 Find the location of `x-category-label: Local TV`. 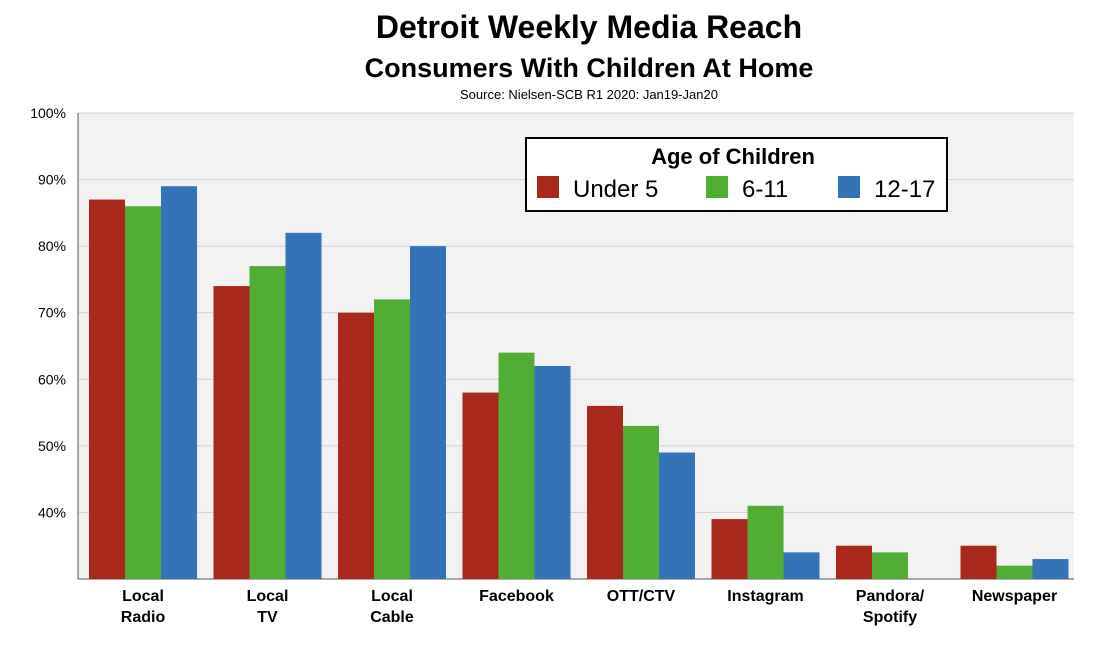

x-category-label: Local TV is located at coordinates (268, 607).